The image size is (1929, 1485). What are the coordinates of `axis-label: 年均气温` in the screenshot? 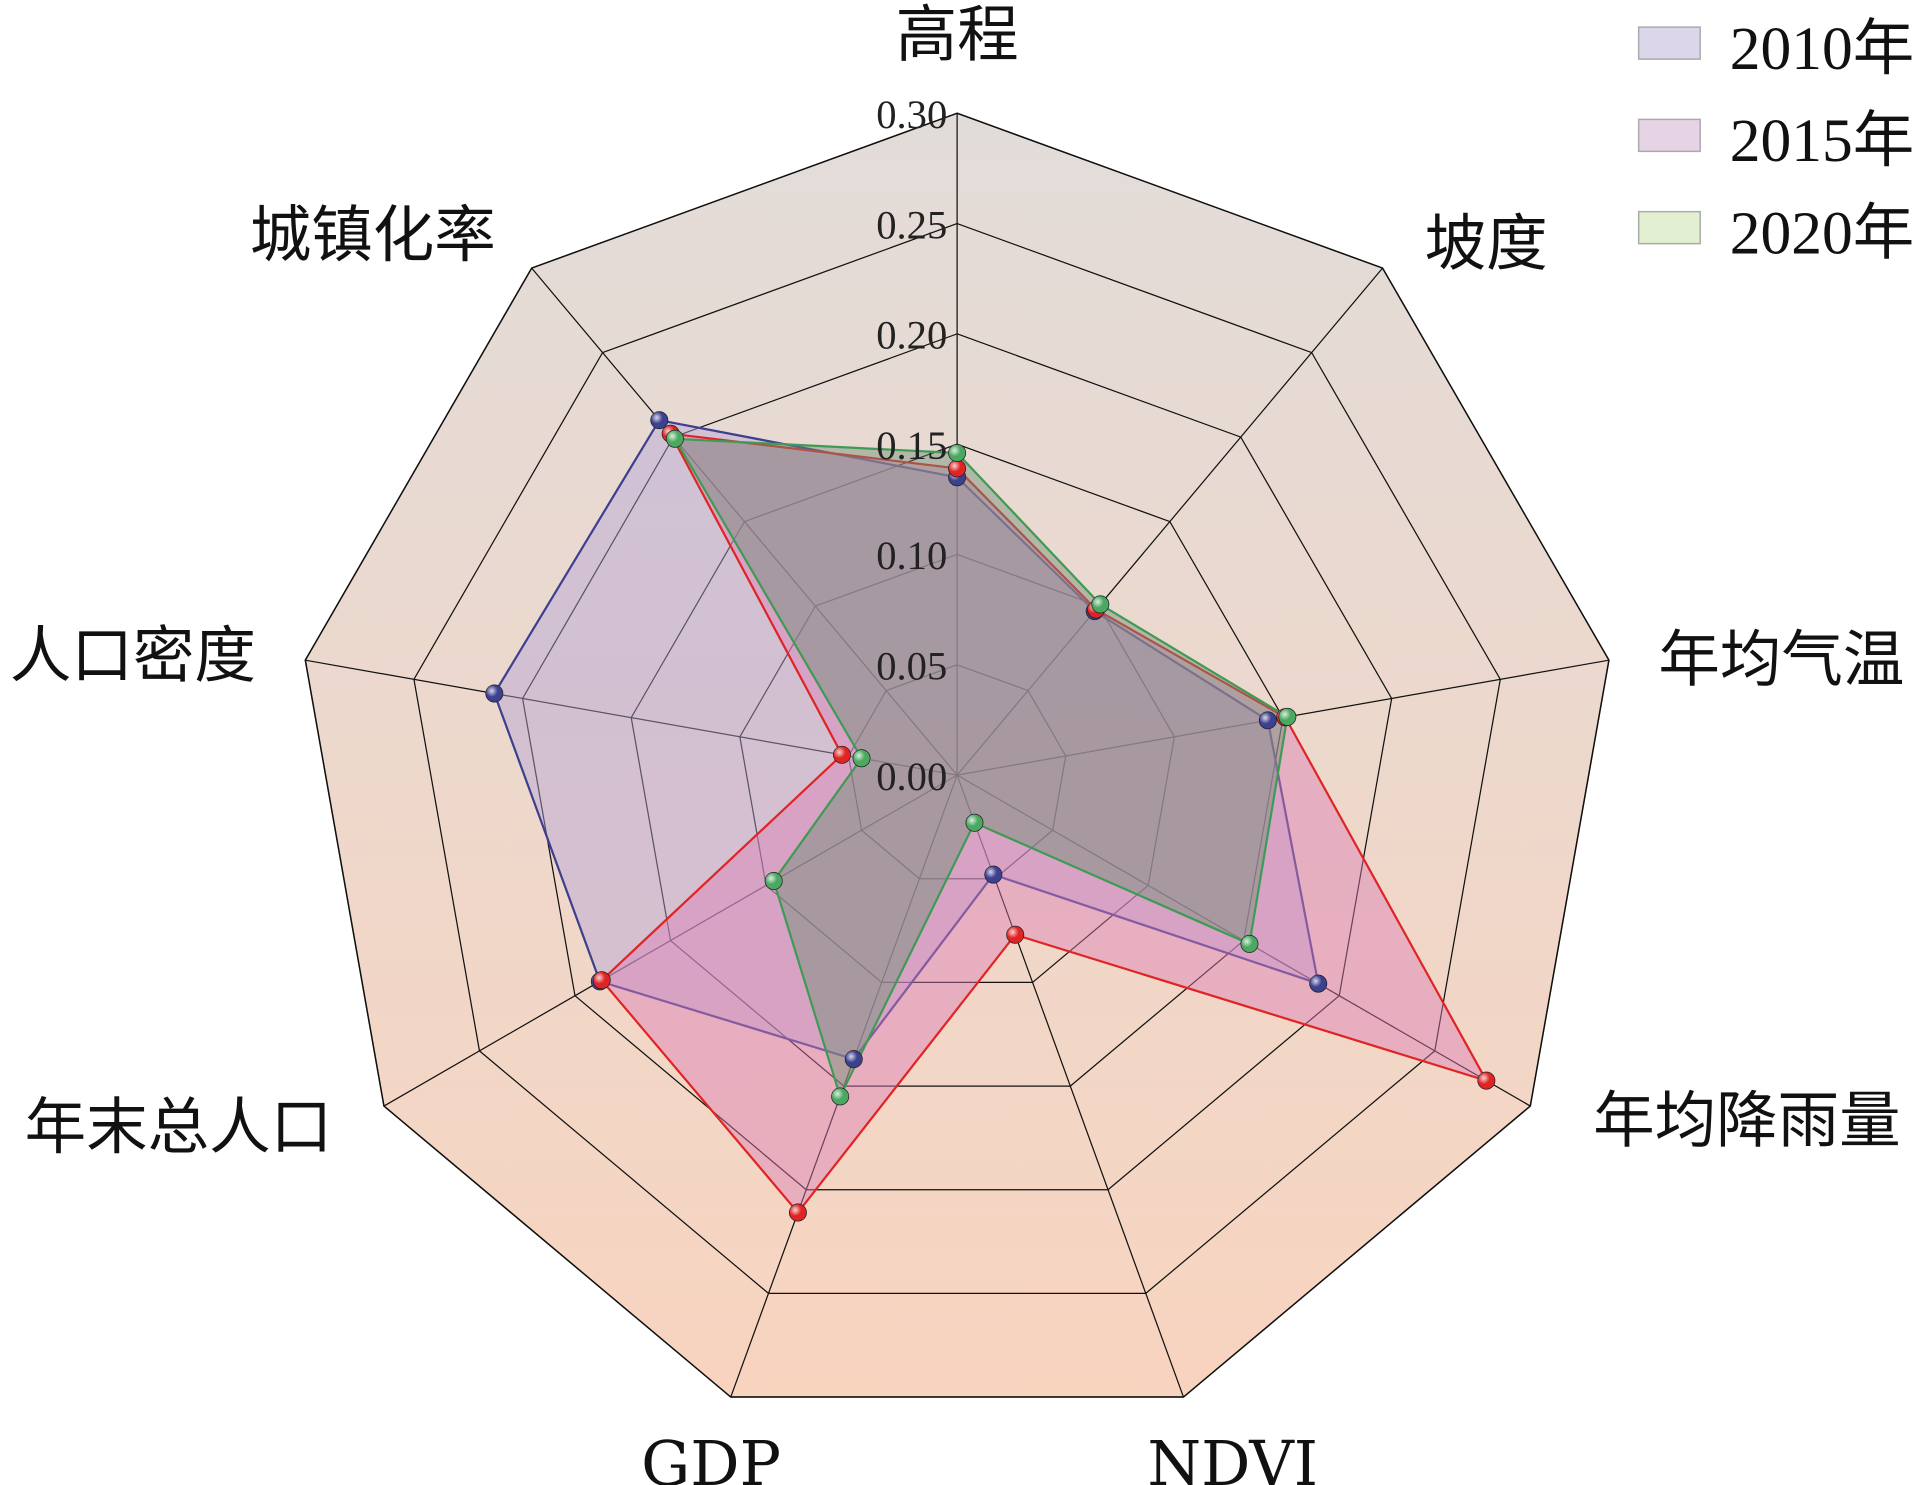 It's located at (1781, 659).